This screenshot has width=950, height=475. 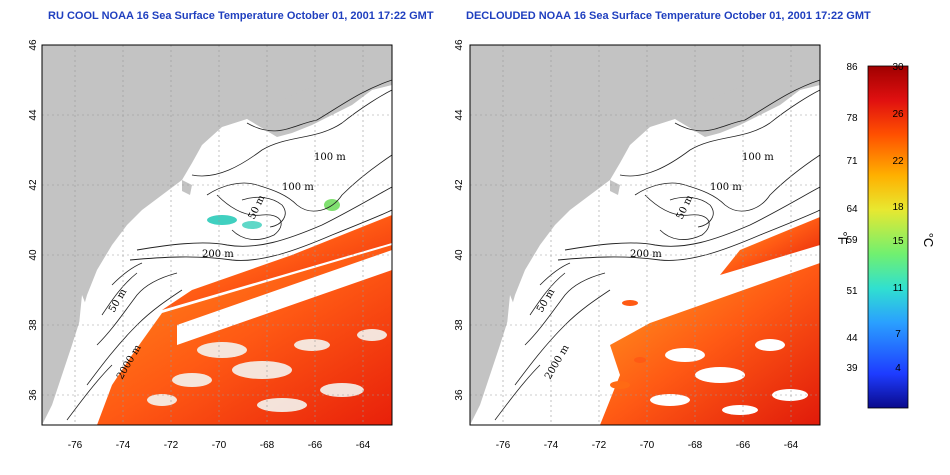 I want to click on f-tick-label: 44, so click(x=852, y=338).